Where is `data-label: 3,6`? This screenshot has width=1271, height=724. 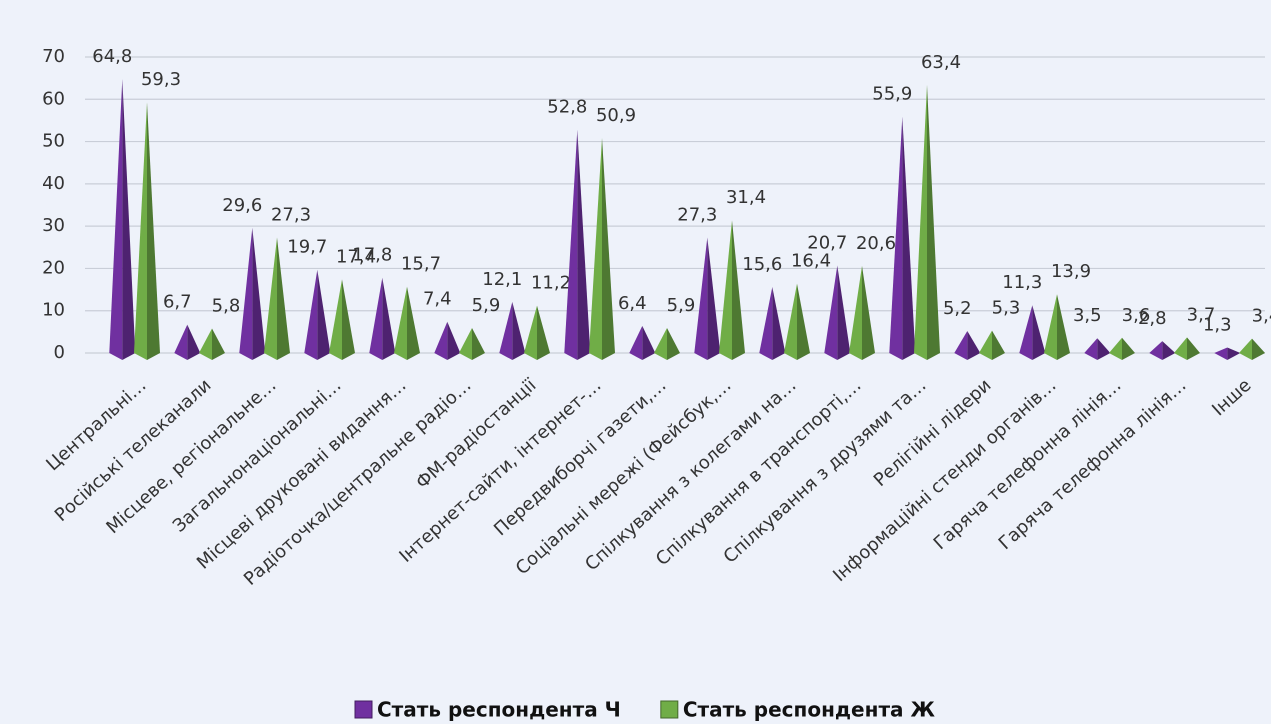
data-label: 3,6 is located at coordinates (1136, 315).